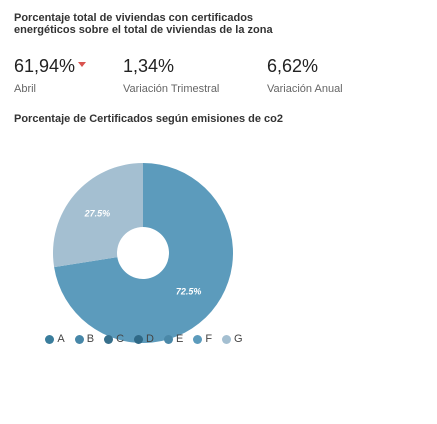  I want to click on legend-label: C, so click(120, 339).